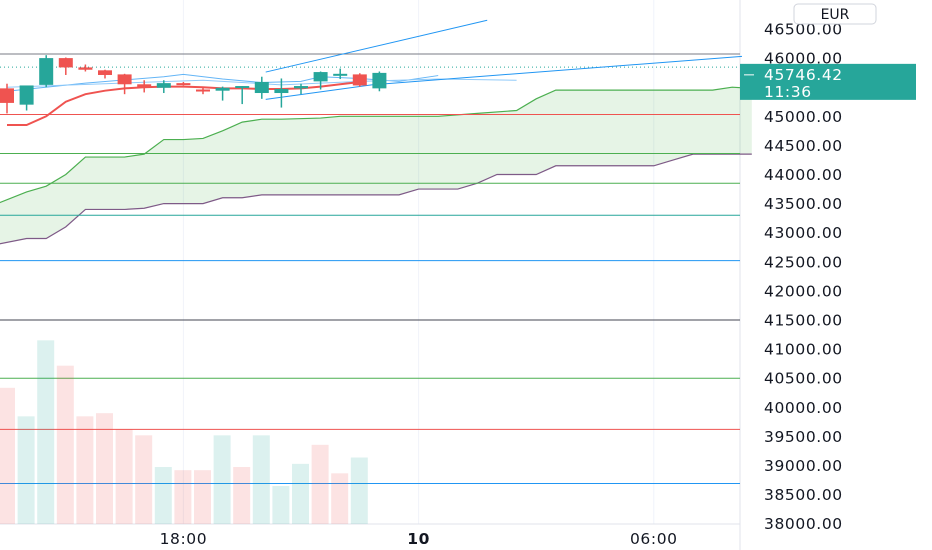 The height and width of the screenshot is (550, 932). I want to click on price-tick-label: 45000.00, so click(803, 117).